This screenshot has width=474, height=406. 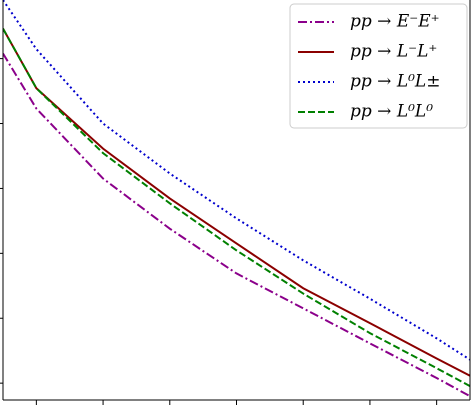 What do you see at coordinates (378, 66) in the screenshot?
I see `legend-box` at bounding box center [378, 66].